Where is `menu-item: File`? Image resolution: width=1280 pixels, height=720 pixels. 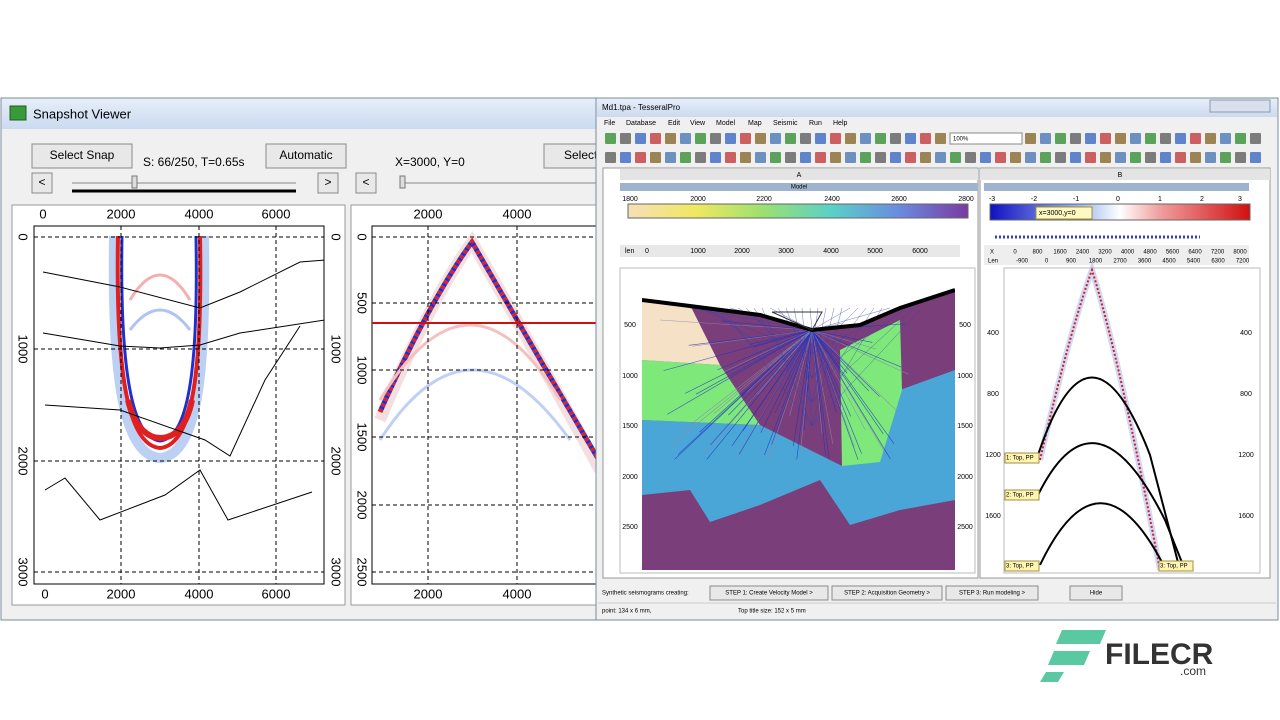
menu-item: File is located at coordinates (609, 123).